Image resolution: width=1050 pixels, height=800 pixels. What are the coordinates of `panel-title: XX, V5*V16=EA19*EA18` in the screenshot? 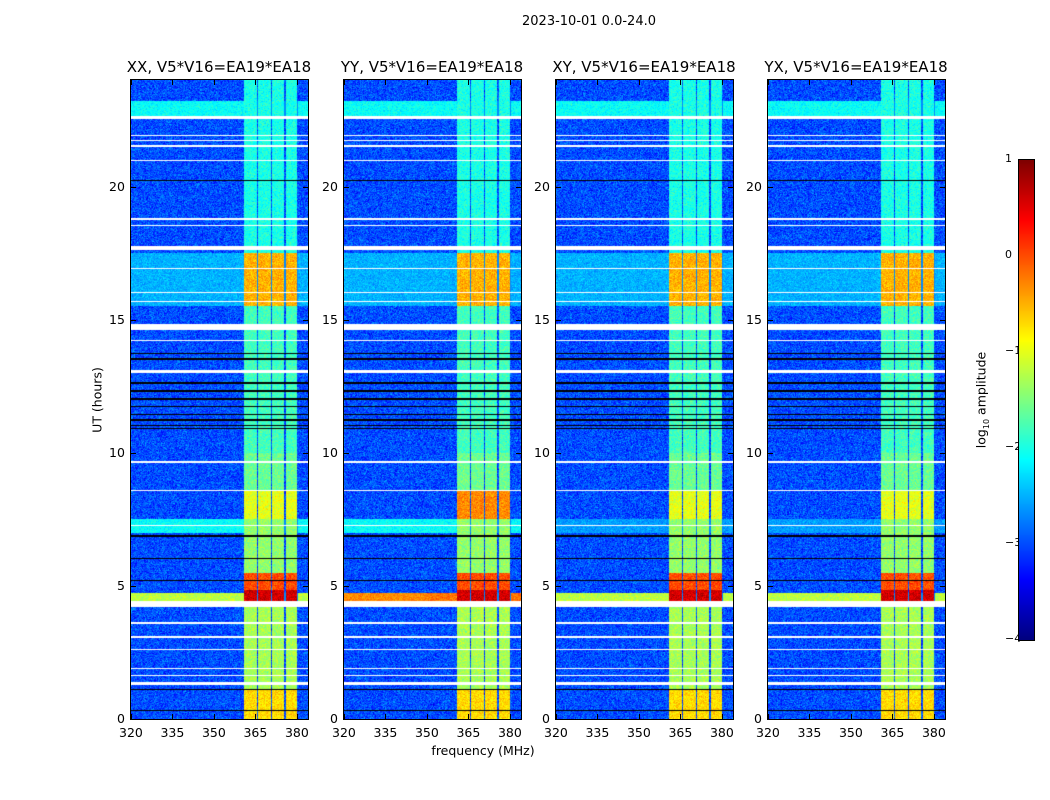 It's located at (219, 67).